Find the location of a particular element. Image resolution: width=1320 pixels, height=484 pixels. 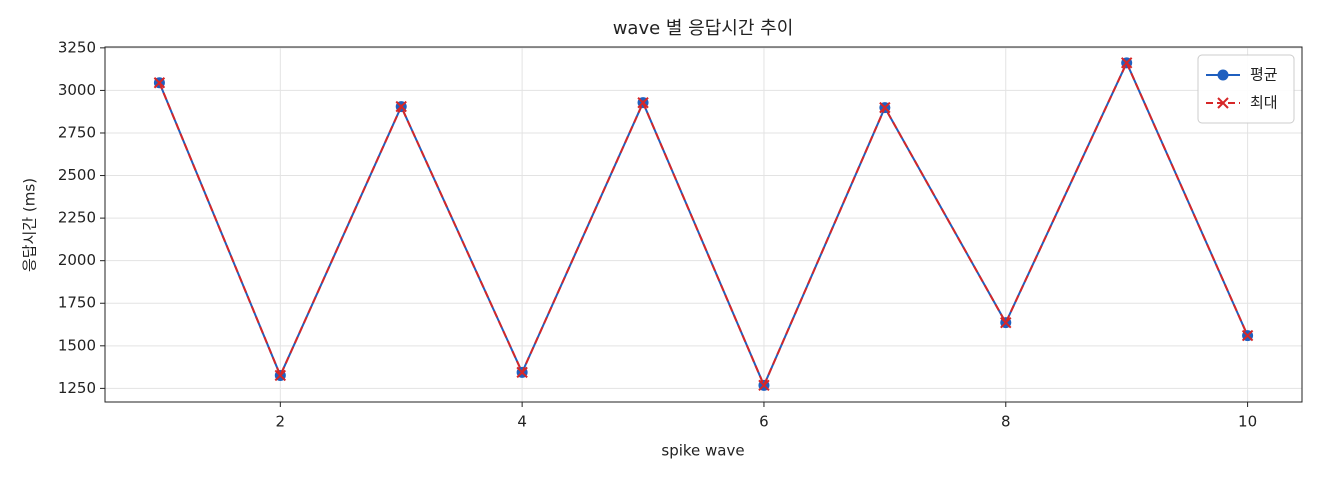

x-tick-label: 4 is located at coordinates (522, 422).